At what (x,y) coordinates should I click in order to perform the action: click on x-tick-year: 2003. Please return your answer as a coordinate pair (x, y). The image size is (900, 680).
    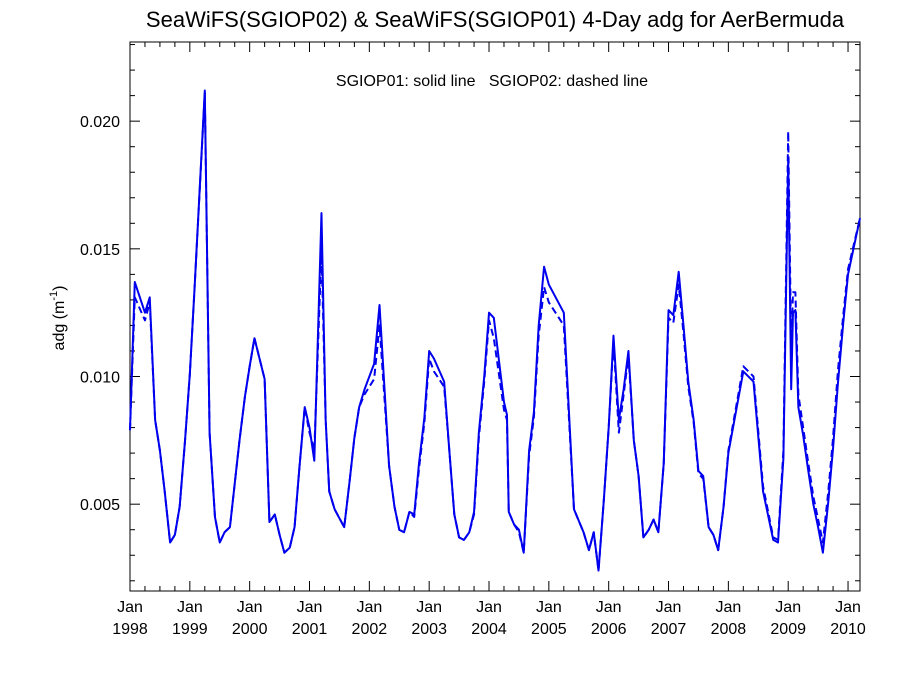
    Looking at the image, I should click on (429, 629).